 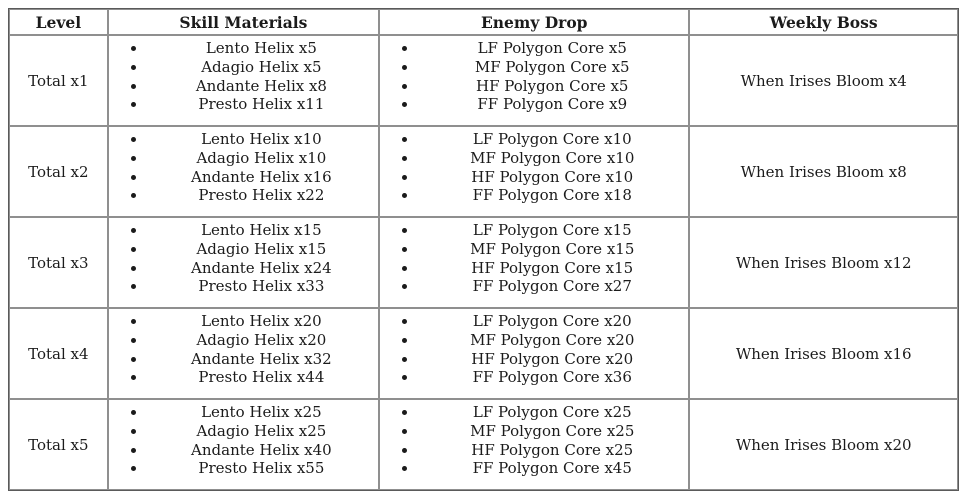 What do you see at coordinates (261, 286) in the screenshot?
I see `material-item: Presto Helix x33` at bounding box center [261, 286].